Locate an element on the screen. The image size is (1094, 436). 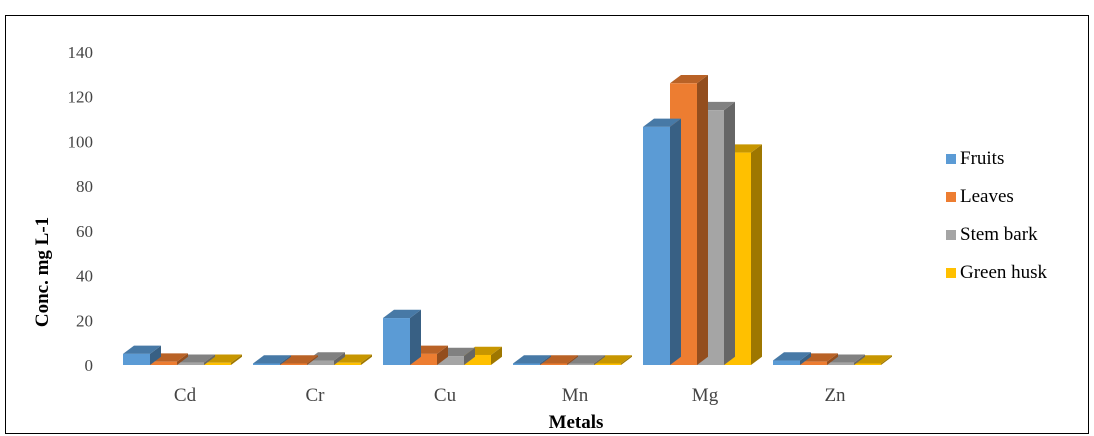
bar-zn-fruits is located at coordinates (792, 358).